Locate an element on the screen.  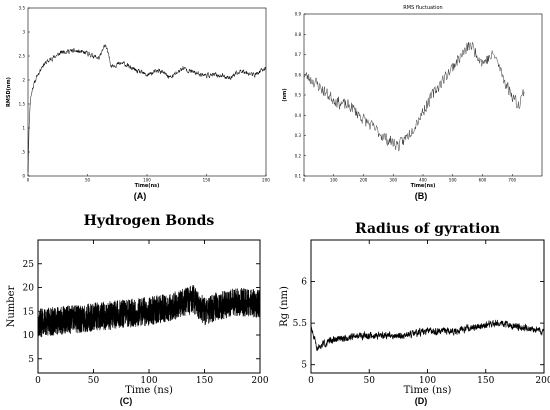
chart-title: RMS fluctuation is located at coordinates (422, 8).